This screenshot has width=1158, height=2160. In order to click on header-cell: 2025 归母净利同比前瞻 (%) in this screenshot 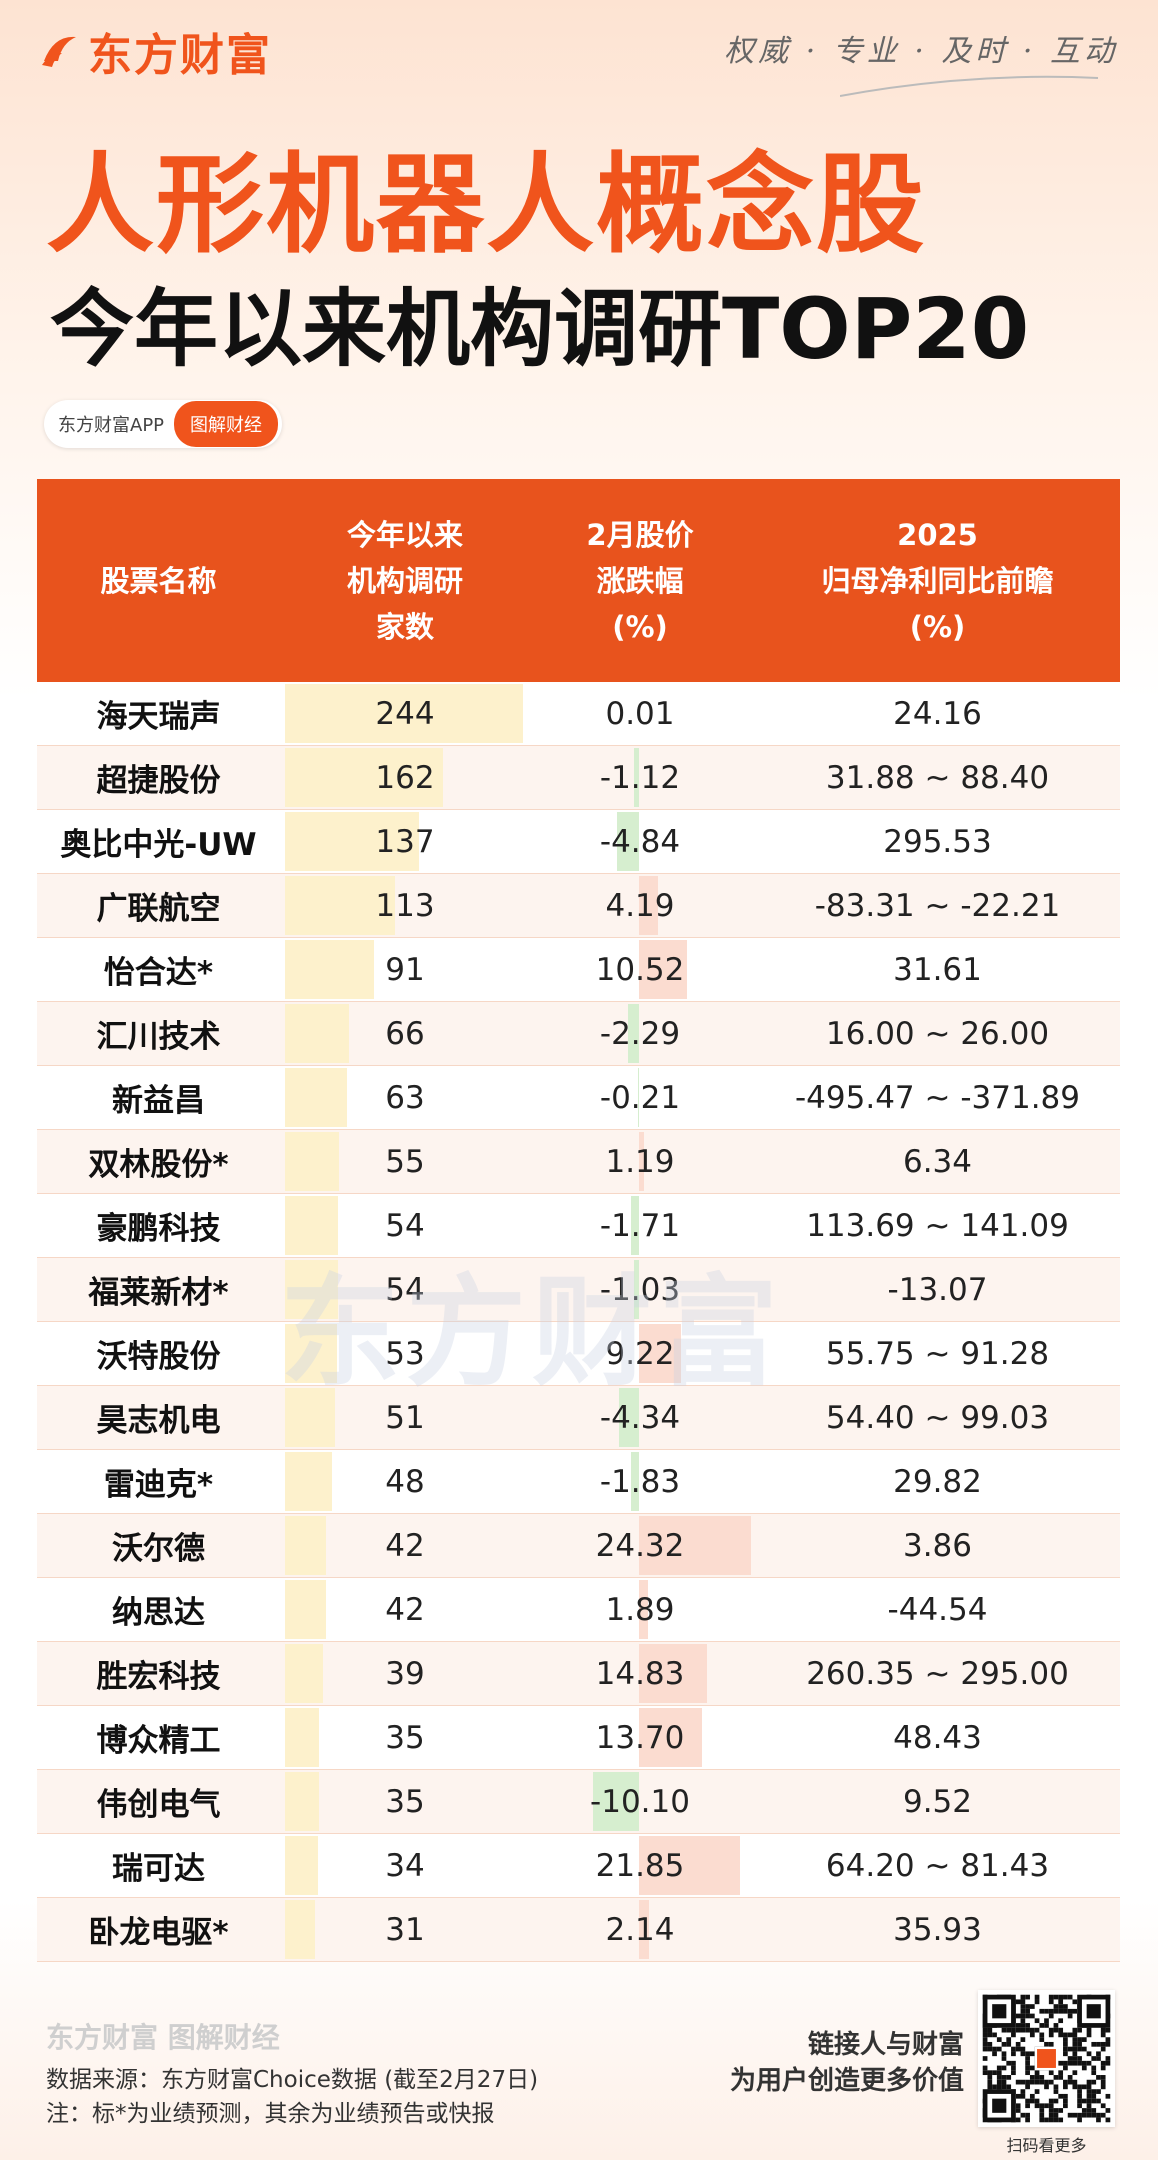, I will do `click(937, 580)`.